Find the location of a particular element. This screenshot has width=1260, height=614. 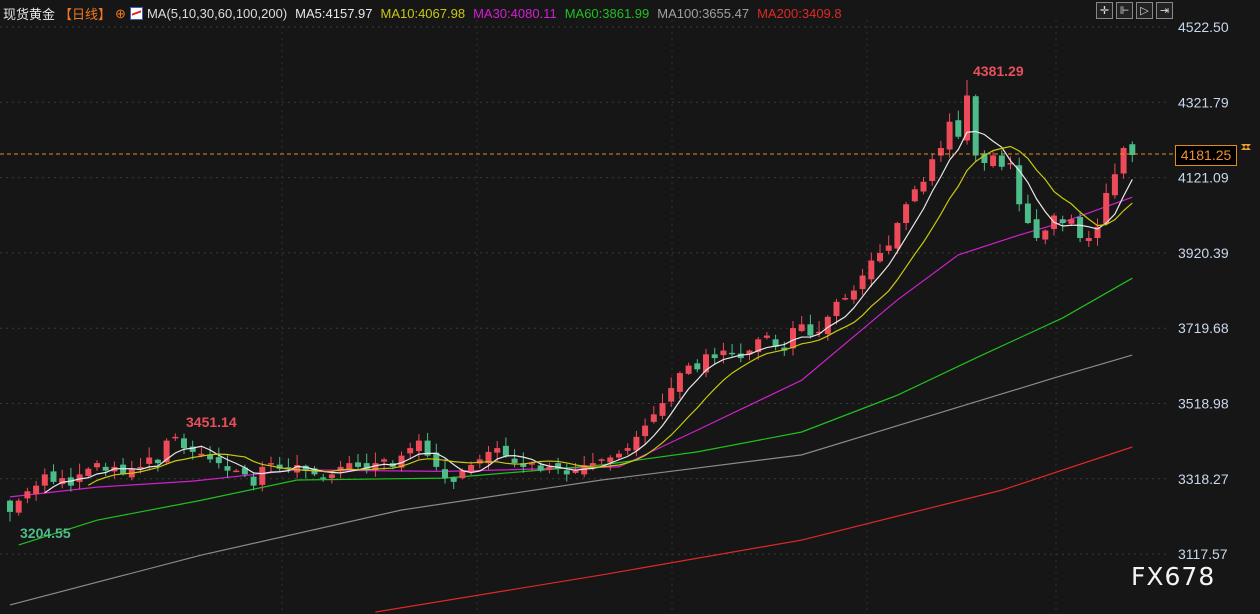

ma-params: MA(5,10,30,60,100,200) is located at coordinates (217, 13).